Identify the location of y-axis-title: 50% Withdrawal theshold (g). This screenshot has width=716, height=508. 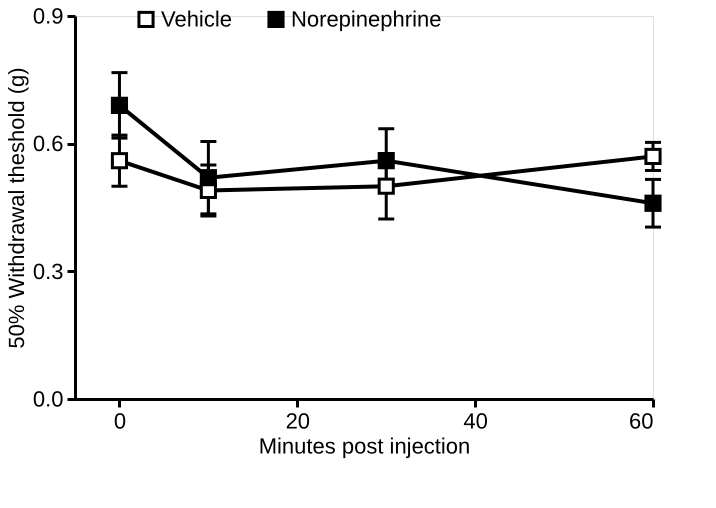
(16, 208).